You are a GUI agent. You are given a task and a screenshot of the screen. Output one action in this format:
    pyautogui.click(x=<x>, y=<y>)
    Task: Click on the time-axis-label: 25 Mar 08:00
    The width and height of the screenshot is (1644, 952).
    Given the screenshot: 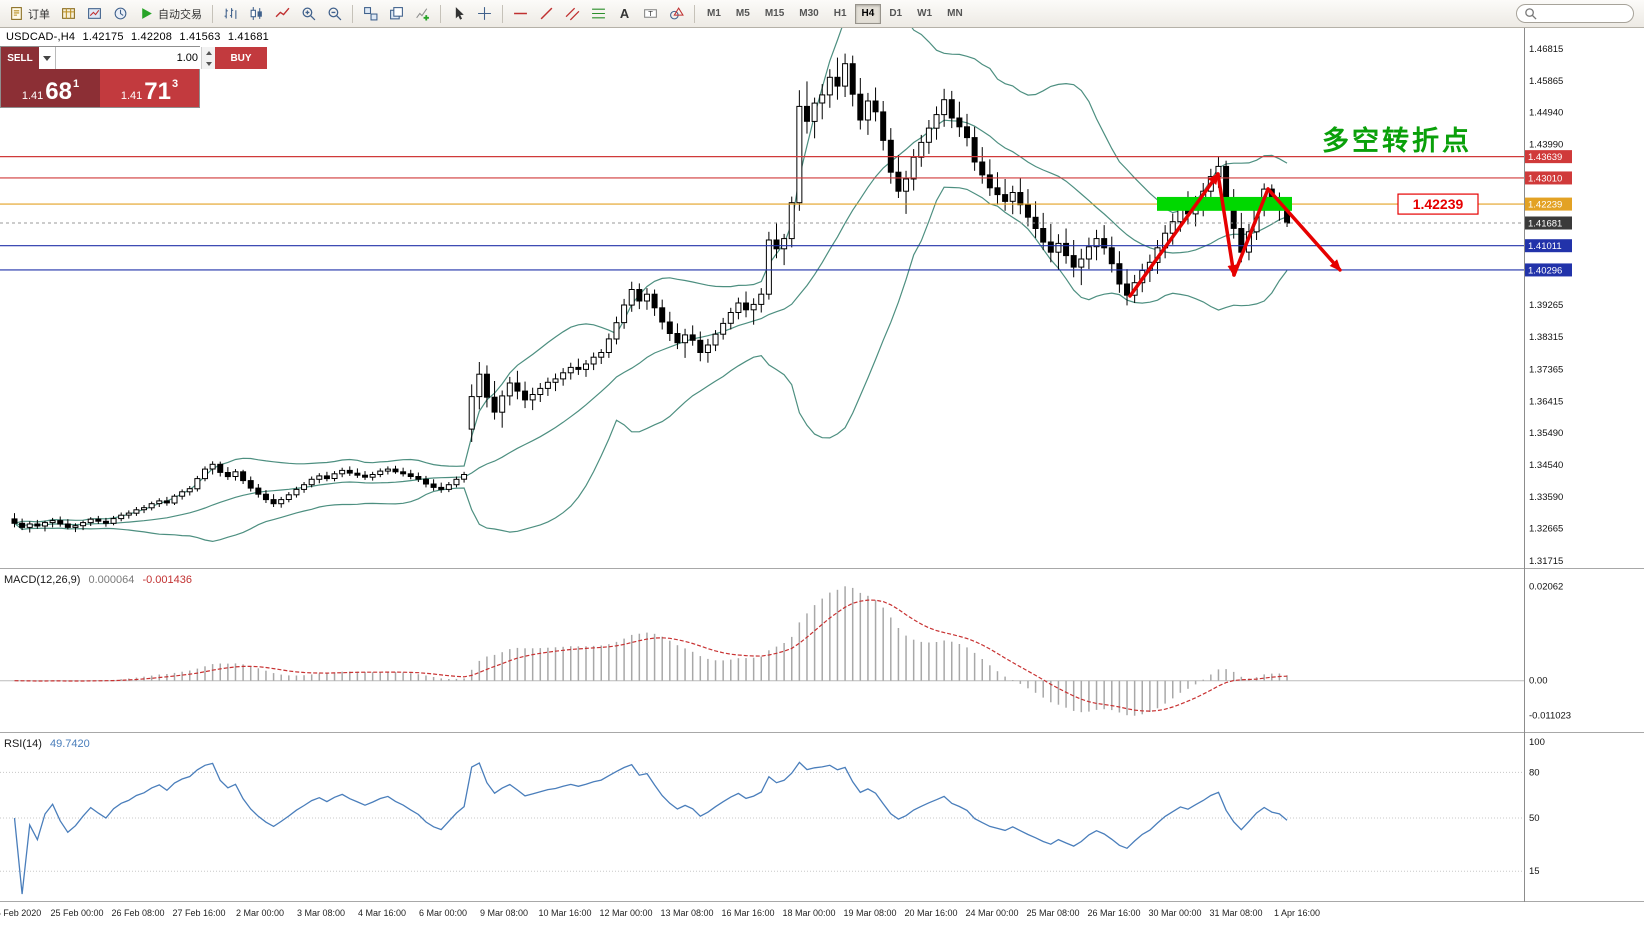 What is the action you would take?
    pyautogui.click(x=1053, y=913)
    